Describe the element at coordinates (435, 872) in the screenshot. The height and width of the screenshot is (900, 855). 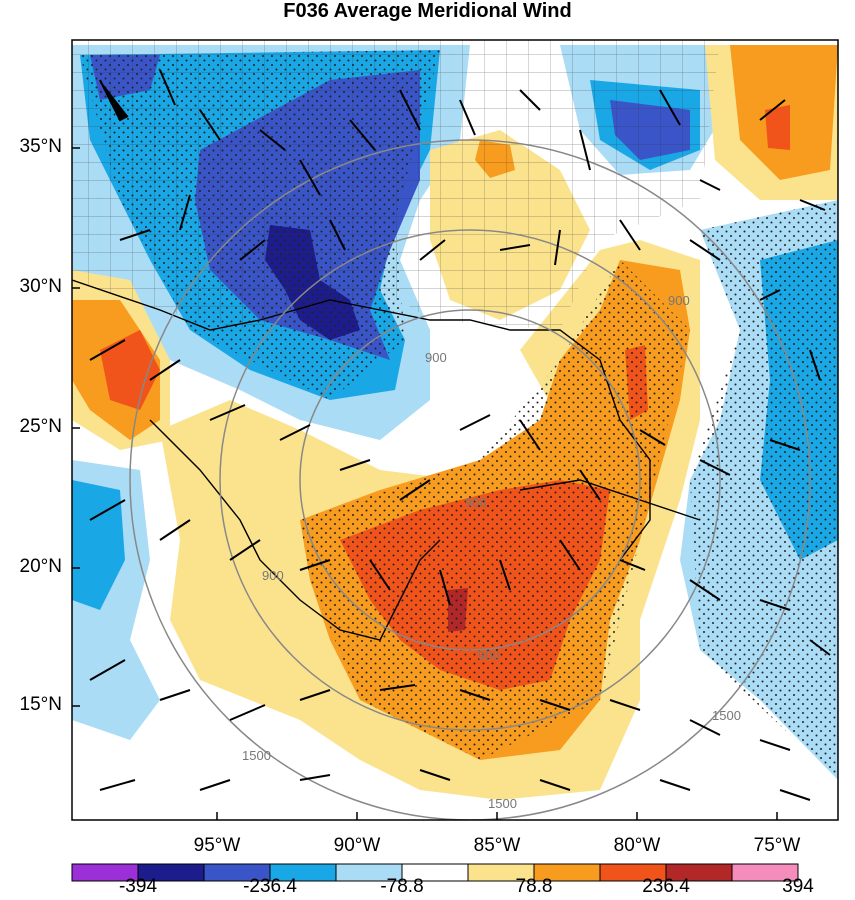
I see `colorbar` at that location.